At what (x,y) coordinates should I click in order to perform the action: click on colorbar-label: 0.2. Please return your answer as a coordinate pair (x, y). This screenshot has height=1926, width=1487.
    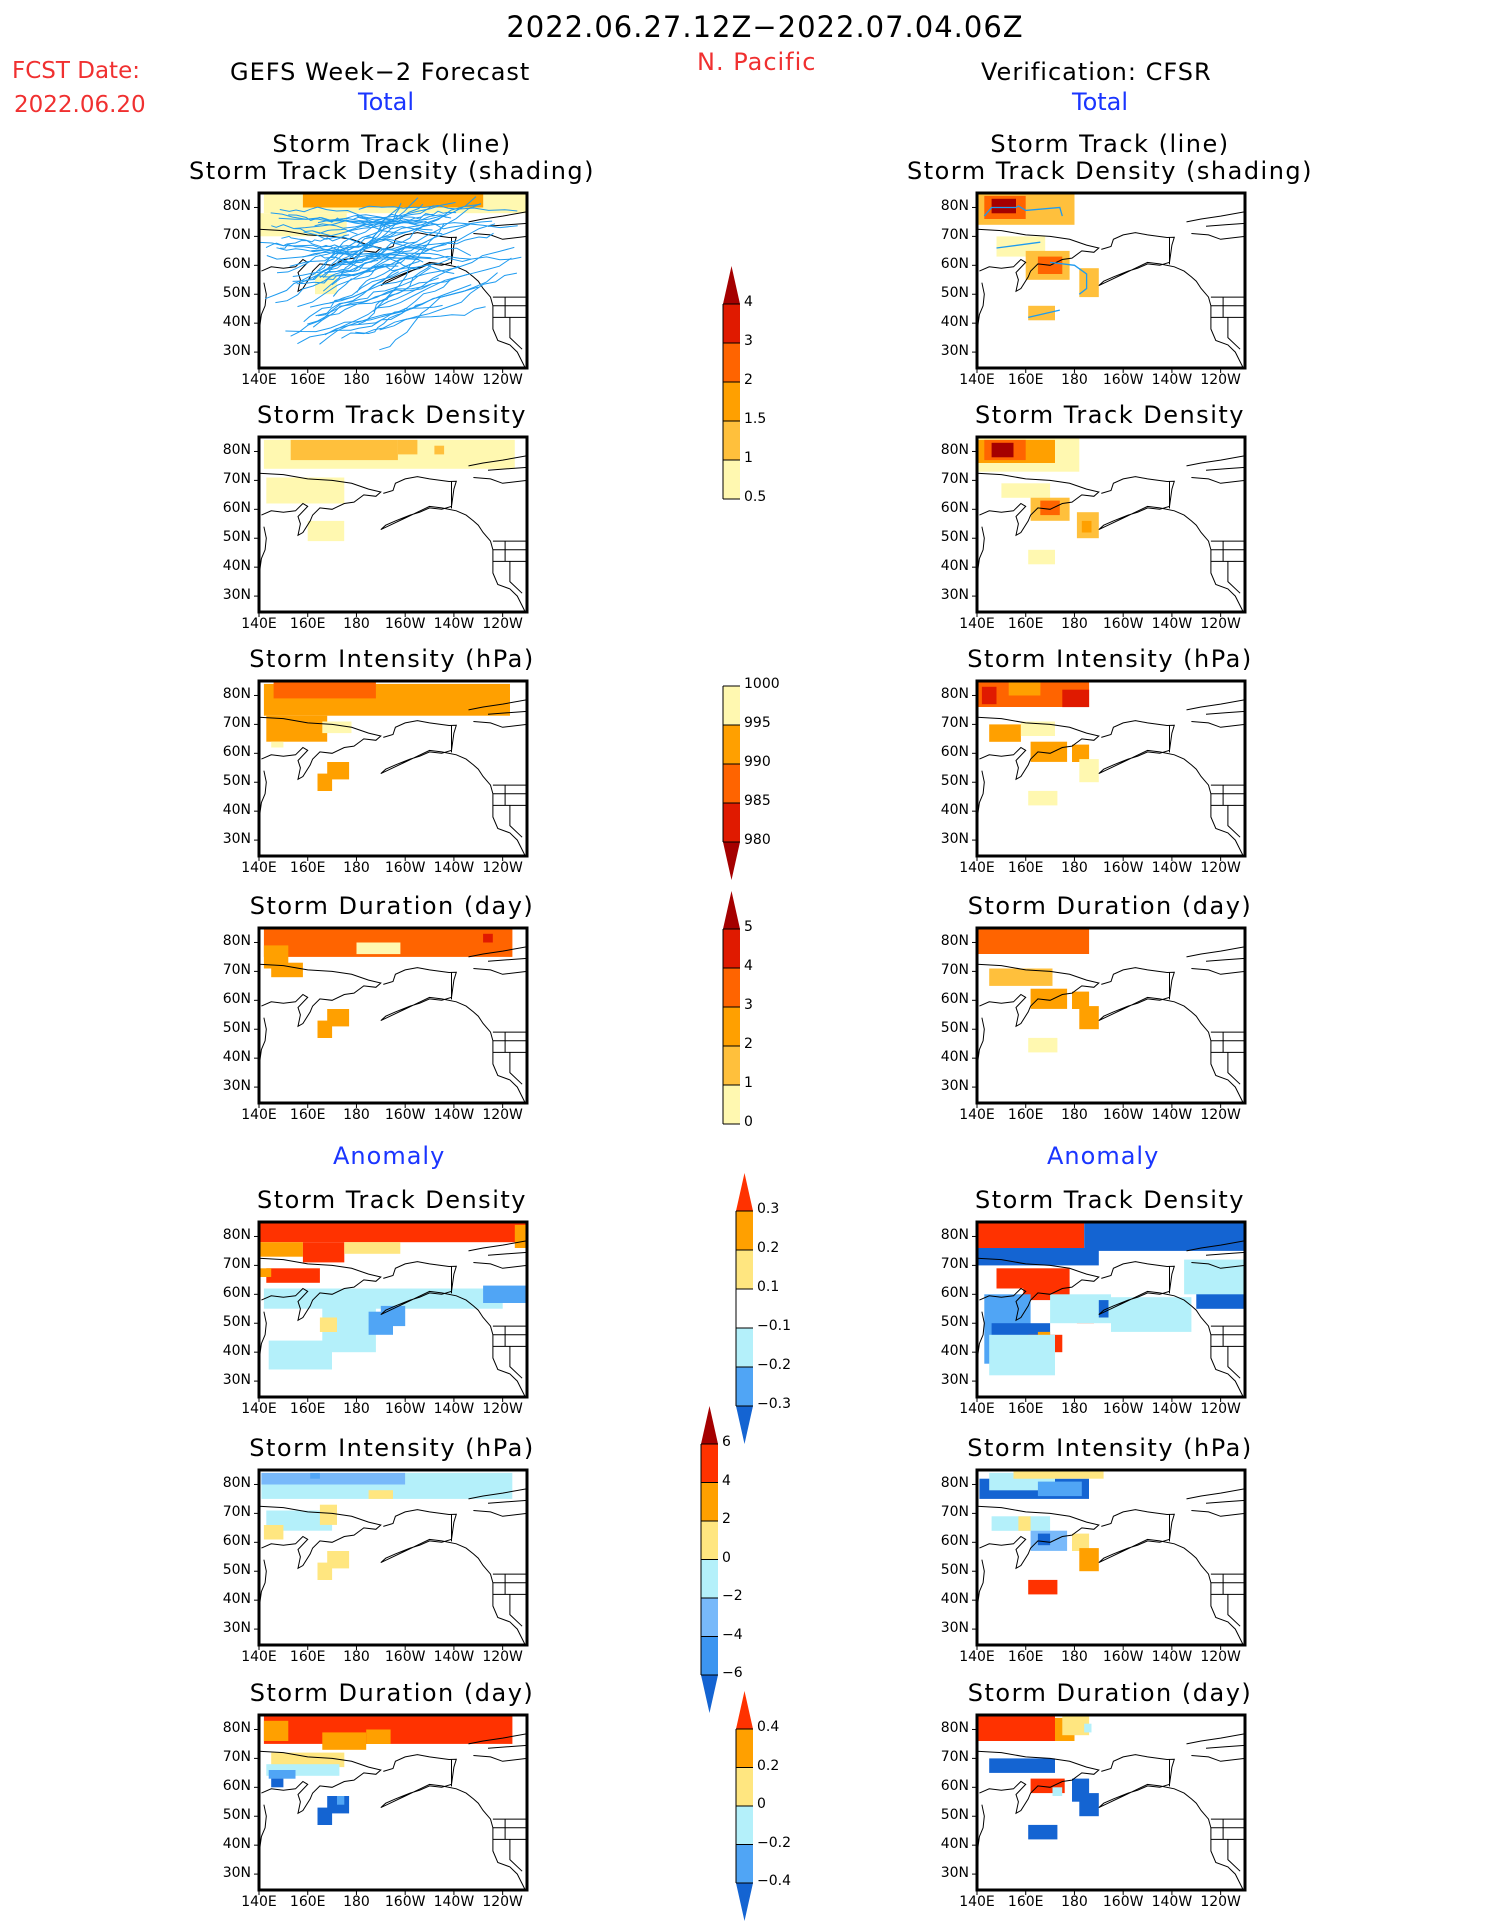
    Looking at the image, I should click on (768, 1765).